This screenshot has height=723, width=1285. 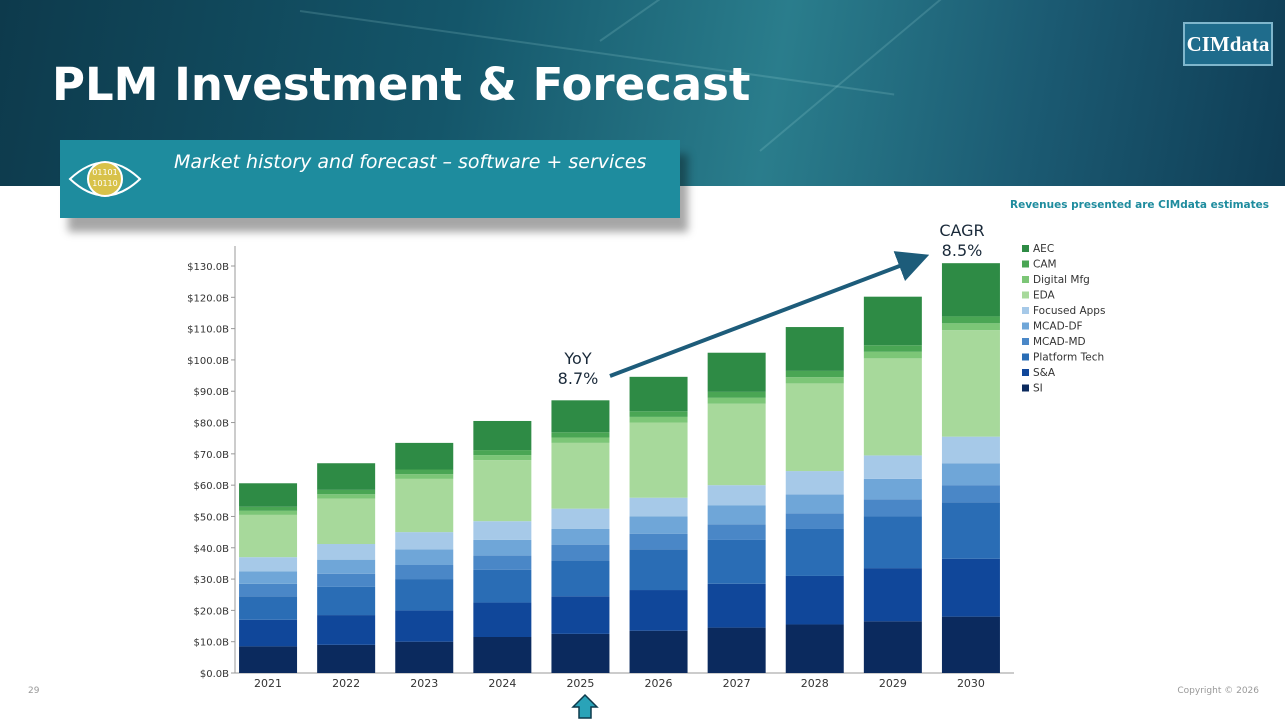 I want to click on legend-label: SI, so click(x=1038, y=389).